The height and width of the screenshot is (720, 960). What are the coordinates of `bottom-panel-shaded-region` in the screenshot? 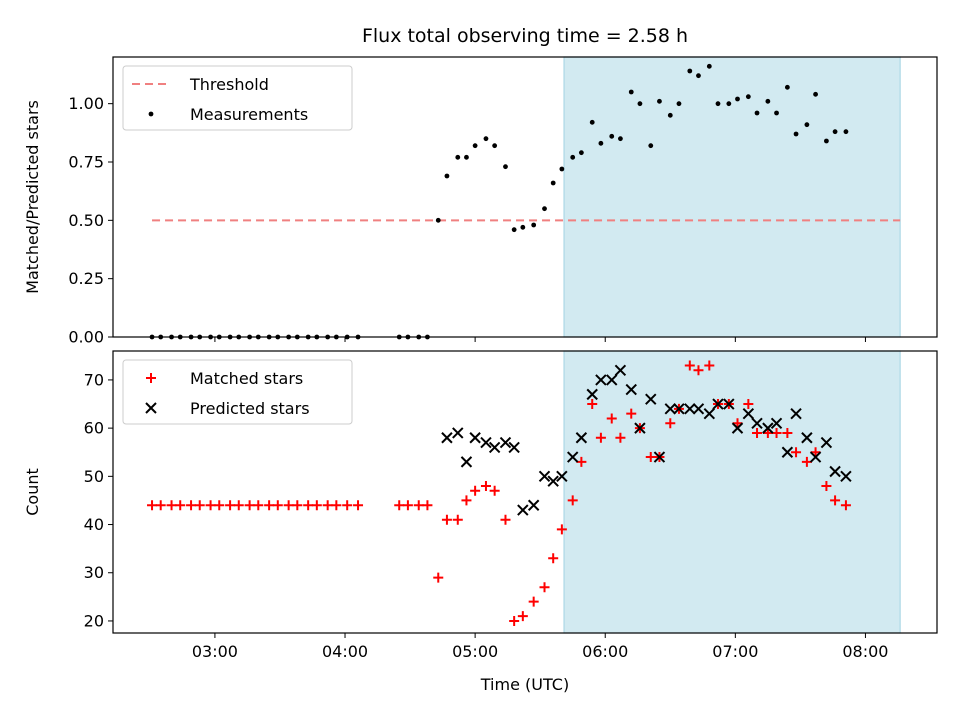 It's located at (732, 492).